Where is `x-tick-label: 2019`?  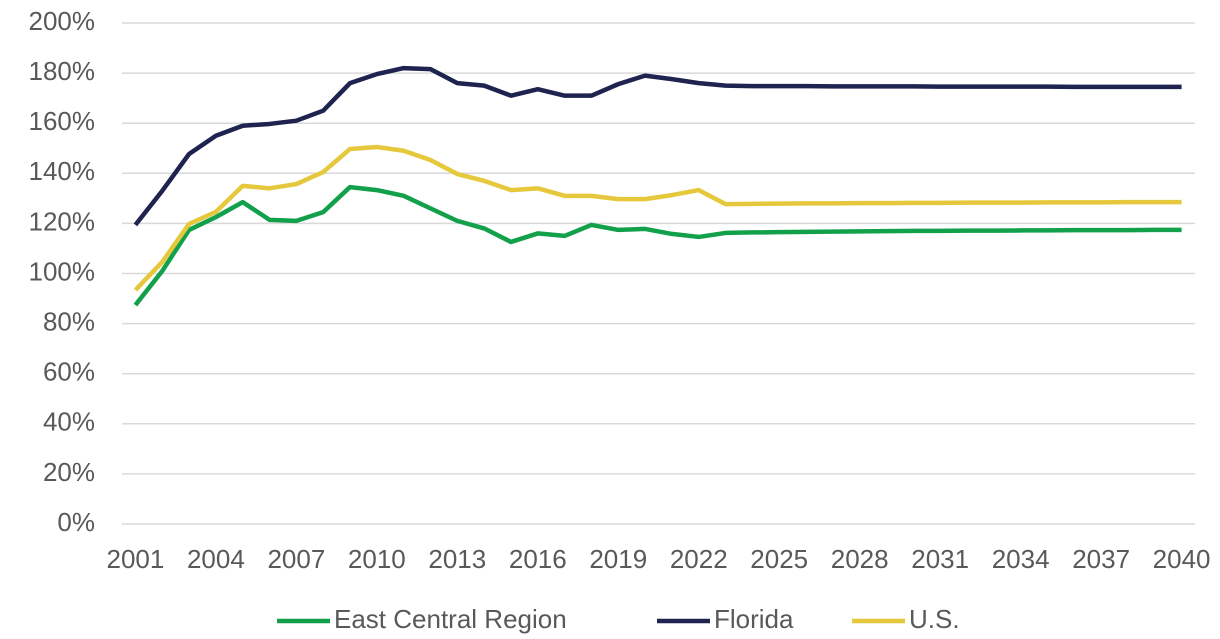 x-tick-label: 2019 is located at coordinates (618, 559).